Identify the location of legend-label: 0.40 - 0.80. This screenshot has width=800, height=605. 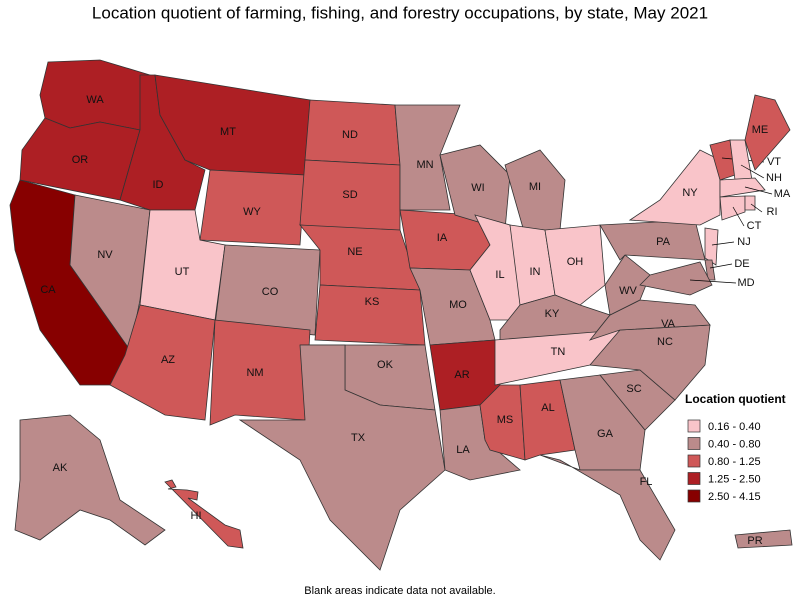
(734, 444).